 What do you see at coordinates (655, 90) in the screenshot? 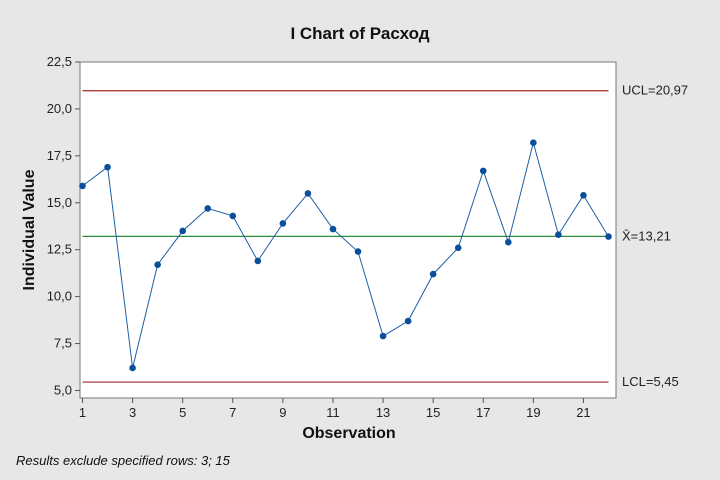
I see `ucl-label: UCL=20,97` at bounding box center [655, 90].